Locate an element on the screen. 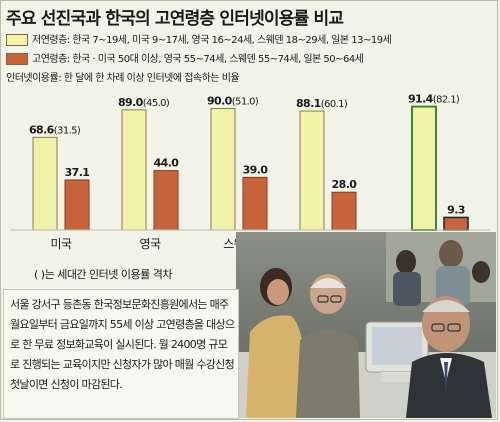 Image resolution: width=500 pixels, height=422 pixels. gap-label-4: (82.1) is located at coordinates (446, 100).